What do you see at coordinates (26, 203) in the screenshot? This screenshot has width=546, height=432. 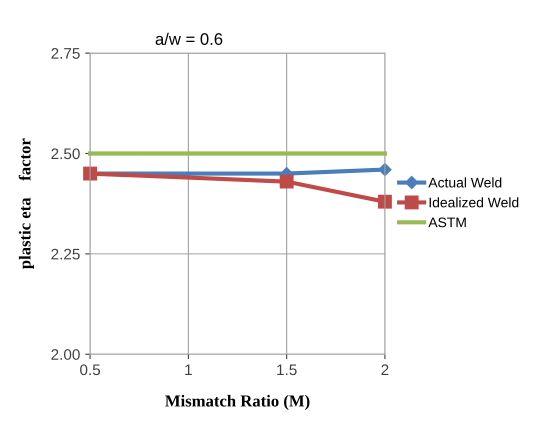 I see `y-axis-title: plastic eta factor` at bounding box center [26, 203].